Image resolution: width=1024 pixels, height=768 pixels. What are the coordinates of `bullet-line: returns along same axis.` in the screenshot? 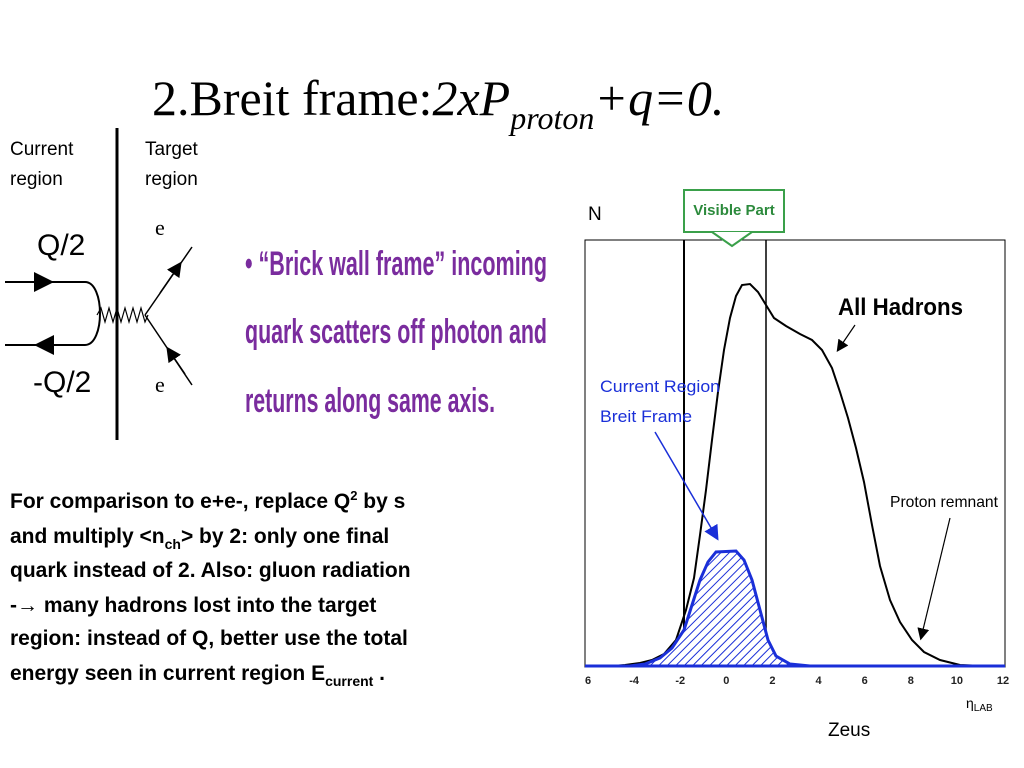 It's located at (370, 401).